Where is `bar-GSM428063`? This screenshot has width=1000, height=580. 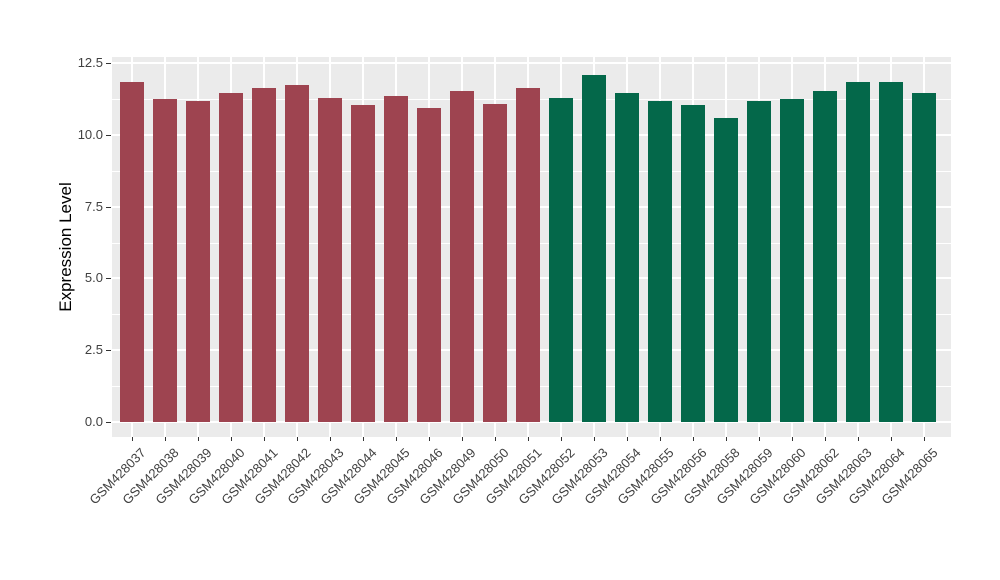 bar-GSM428063 is located at coordinates (857, 251).